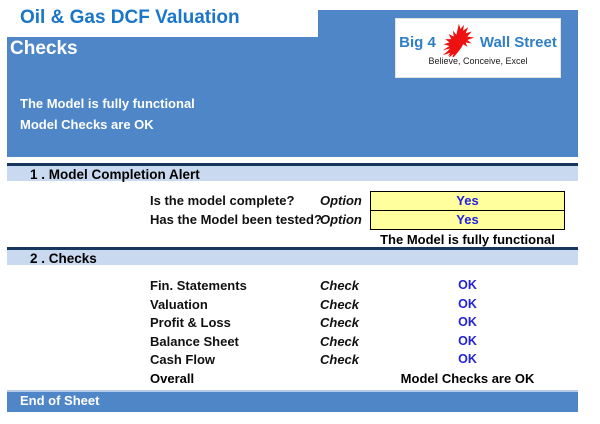 The image size is (600, 424). What do you see at coordinates (292, 256) in the screenshot?
I see `section-2-header: 2 . Checks` at bounding box center [292, 256].